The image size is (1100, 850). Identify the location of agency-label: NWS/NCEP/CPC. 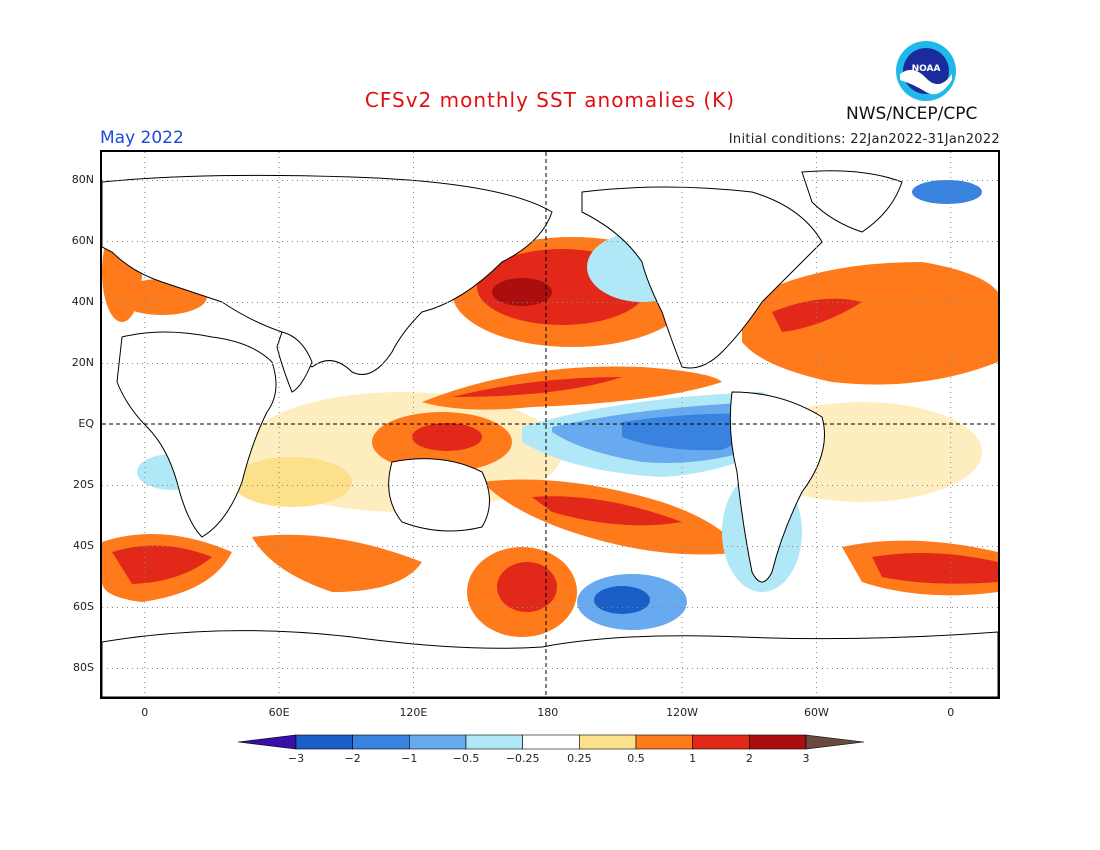
(912, 114).